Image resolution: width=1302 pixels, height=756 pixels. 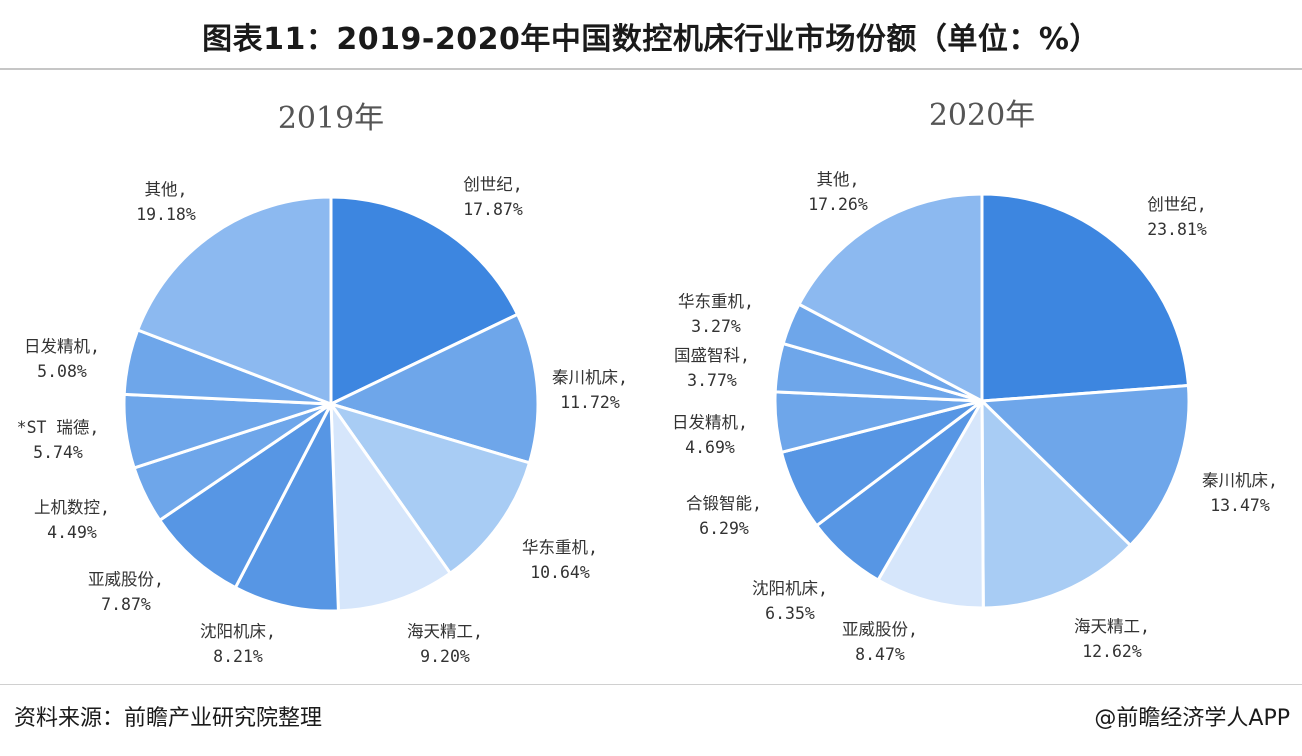 I want to click on slice-value: 5.08%, so click(x=62, y=371).